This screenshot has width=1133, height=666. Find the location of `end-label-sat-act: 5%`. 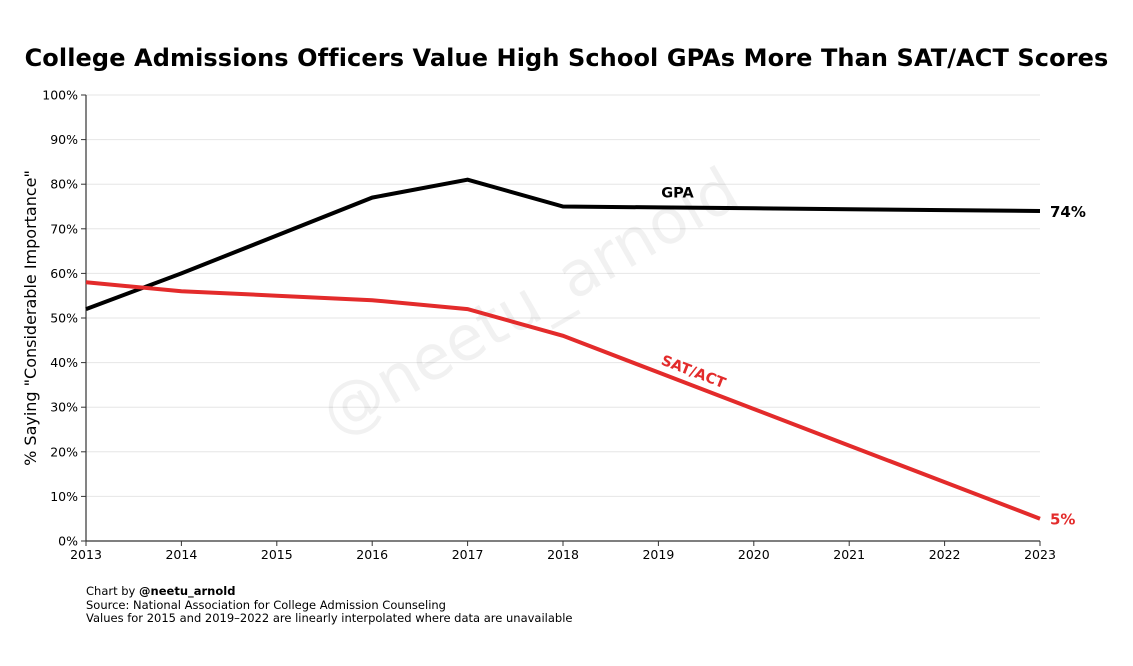

end-label-sat-act: 5% is located at coordinates (1062, 520).